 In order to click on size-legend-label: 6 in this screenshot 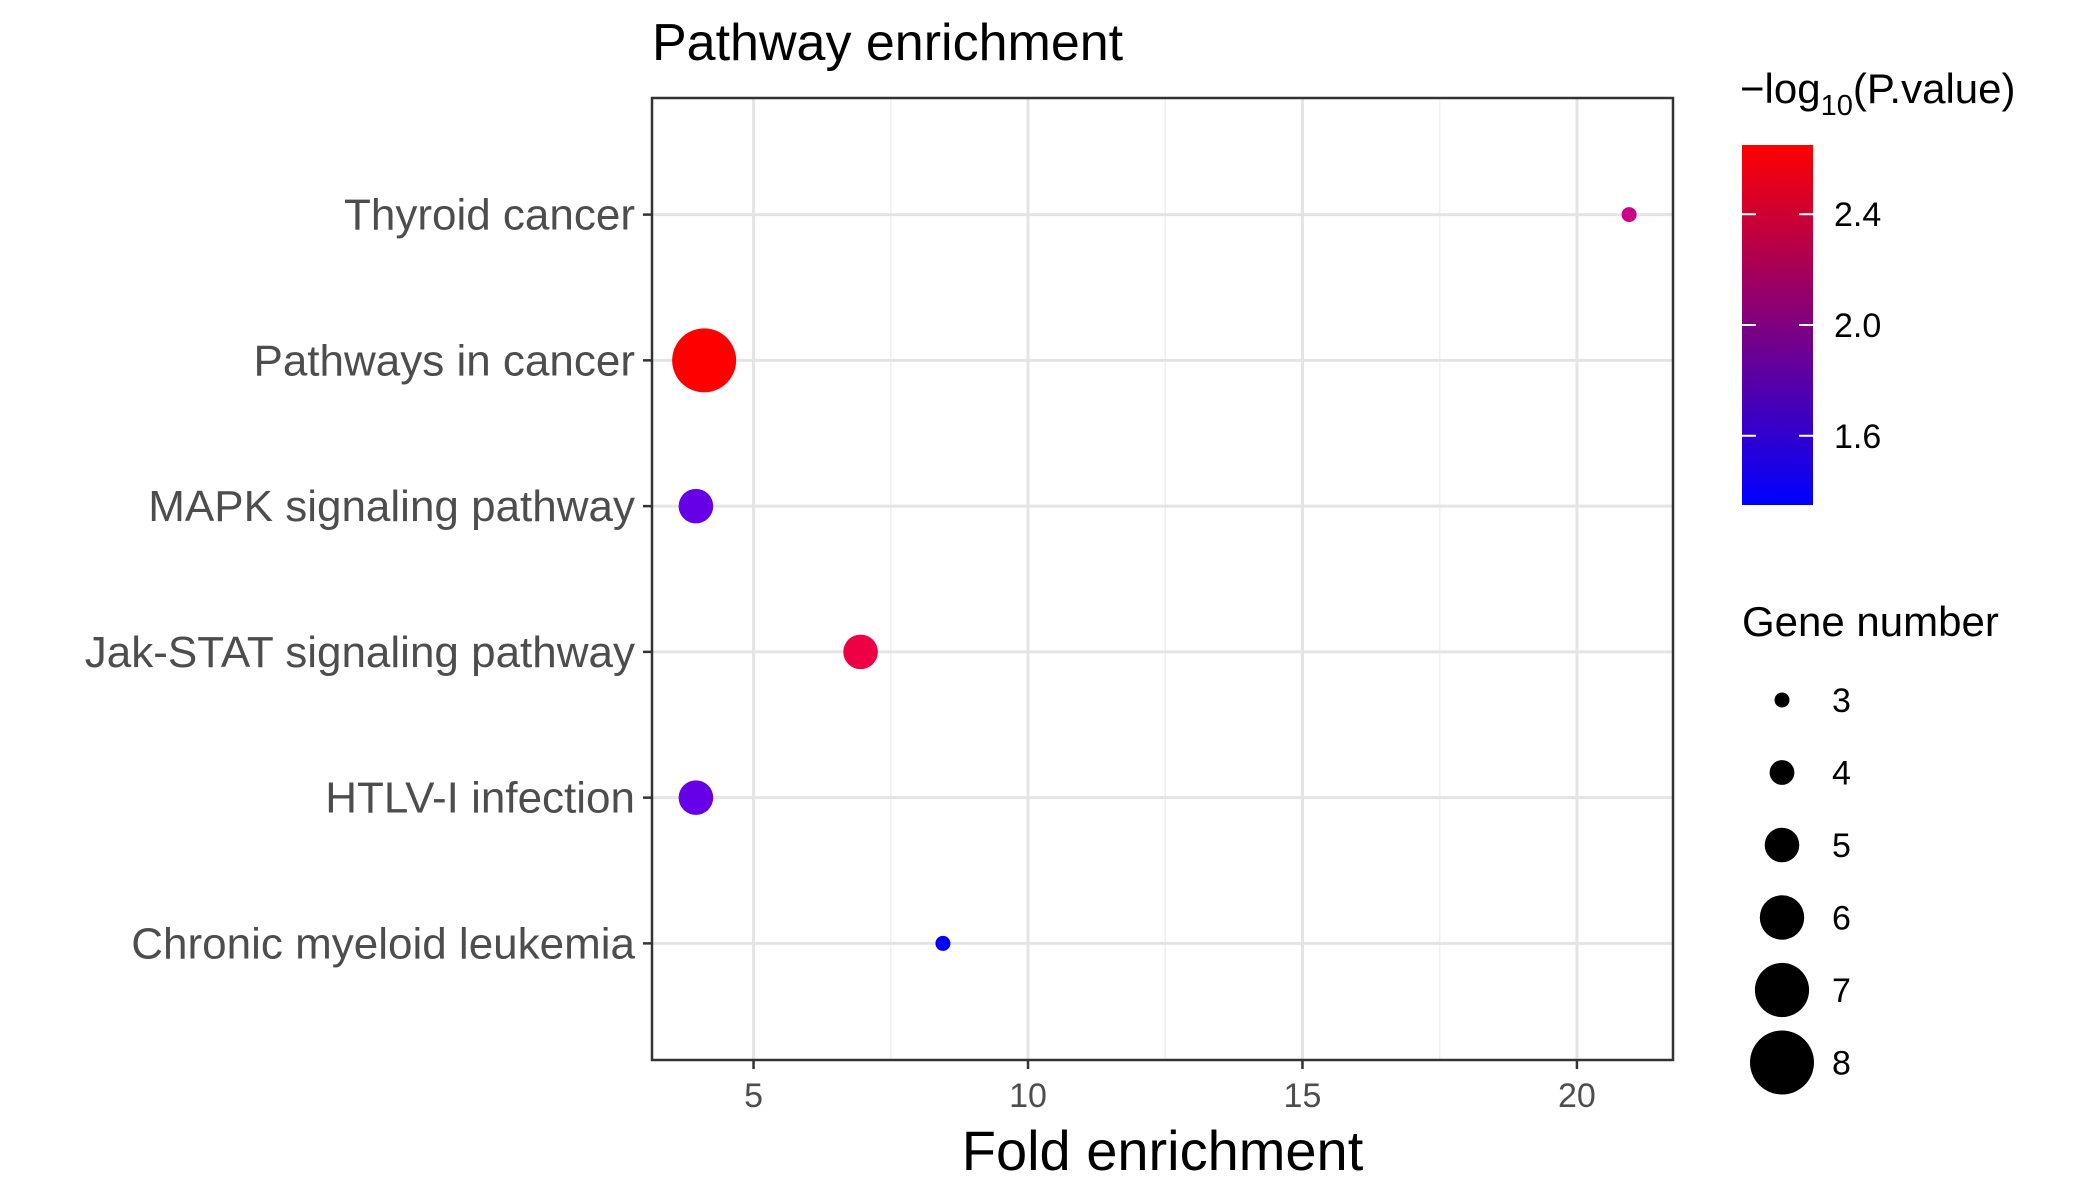, I will do `click(1841, 919)`.